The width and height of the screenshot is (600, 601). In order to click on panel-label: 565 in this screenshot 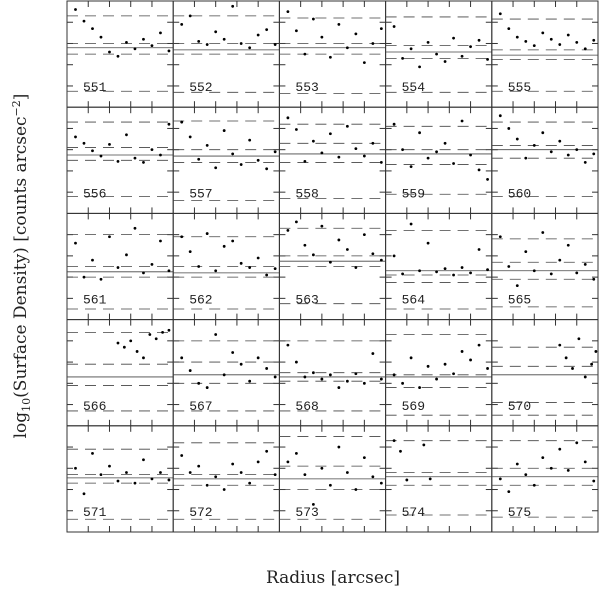, I will do `click(519, 300)`.